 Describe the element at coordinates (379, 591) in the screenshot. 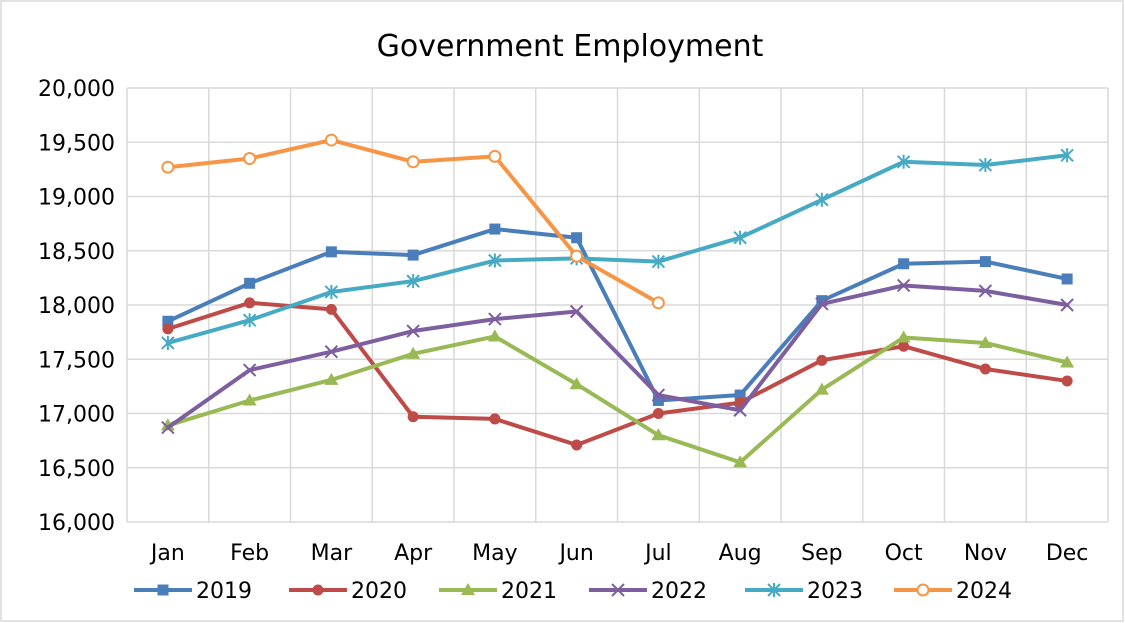

I see `legend-label: 2020` at that location.